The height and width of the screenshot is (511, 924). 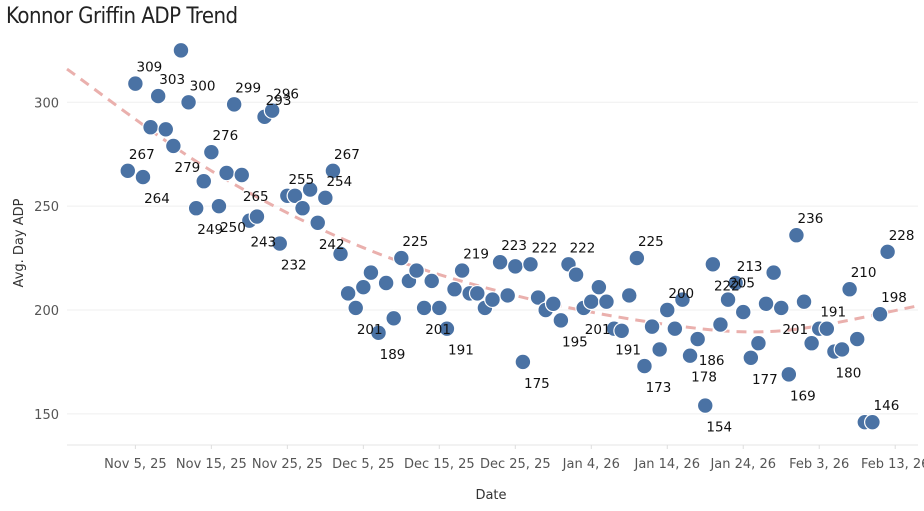 What do you see at coordinates (363, 464) in the screenshot?
I see `x-tick-label: Dec 5, 25` at bounding box center [363, 464].